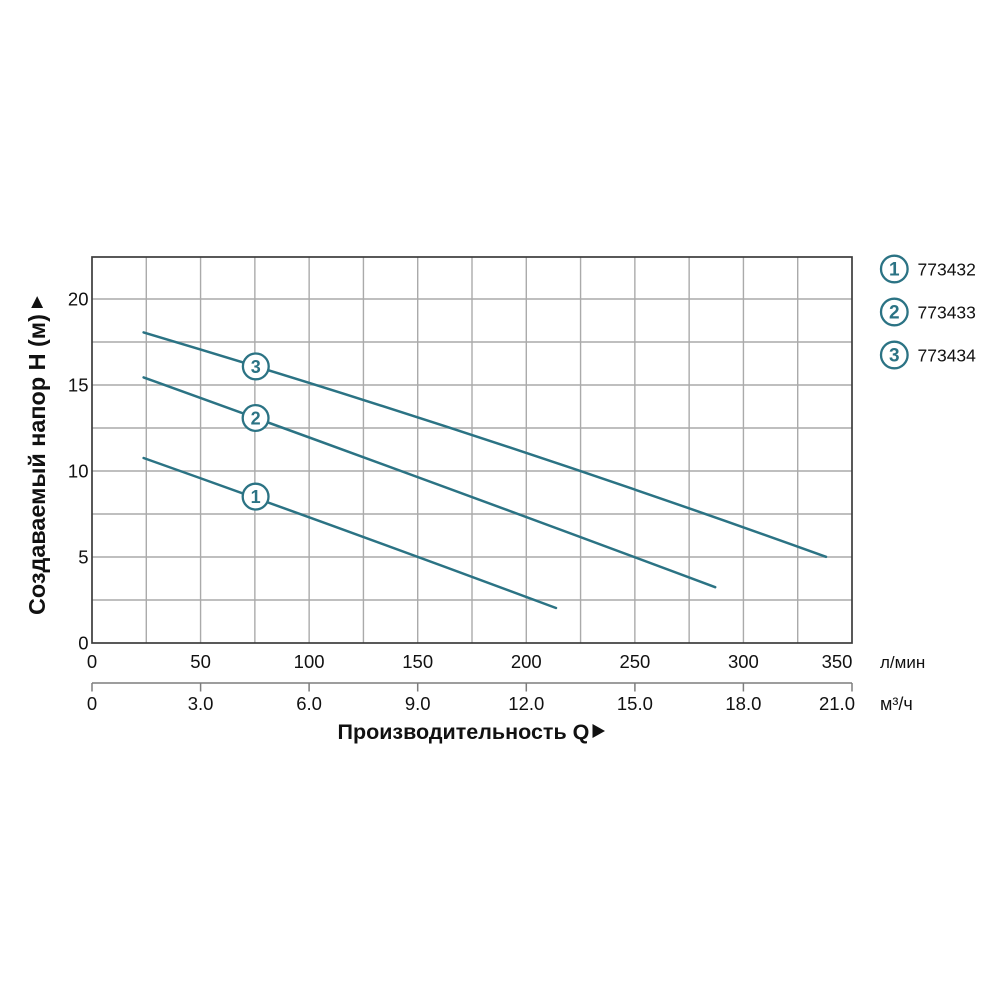  What do you see at coordinates (743, 703) in the screenshot?
I see `svg-text: 18.0` at bounding box center [743, 703].